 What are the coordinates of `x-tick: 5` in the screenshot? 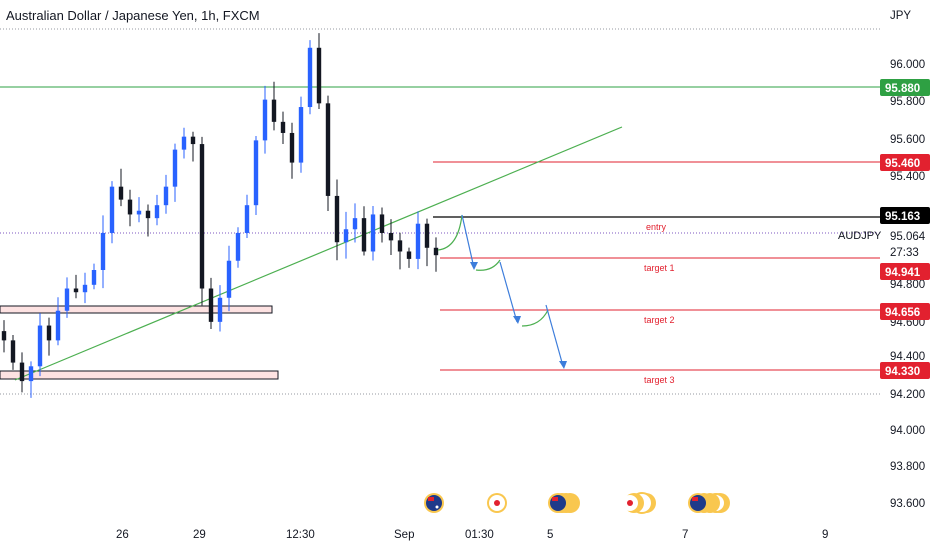 It's located at (550, 535).